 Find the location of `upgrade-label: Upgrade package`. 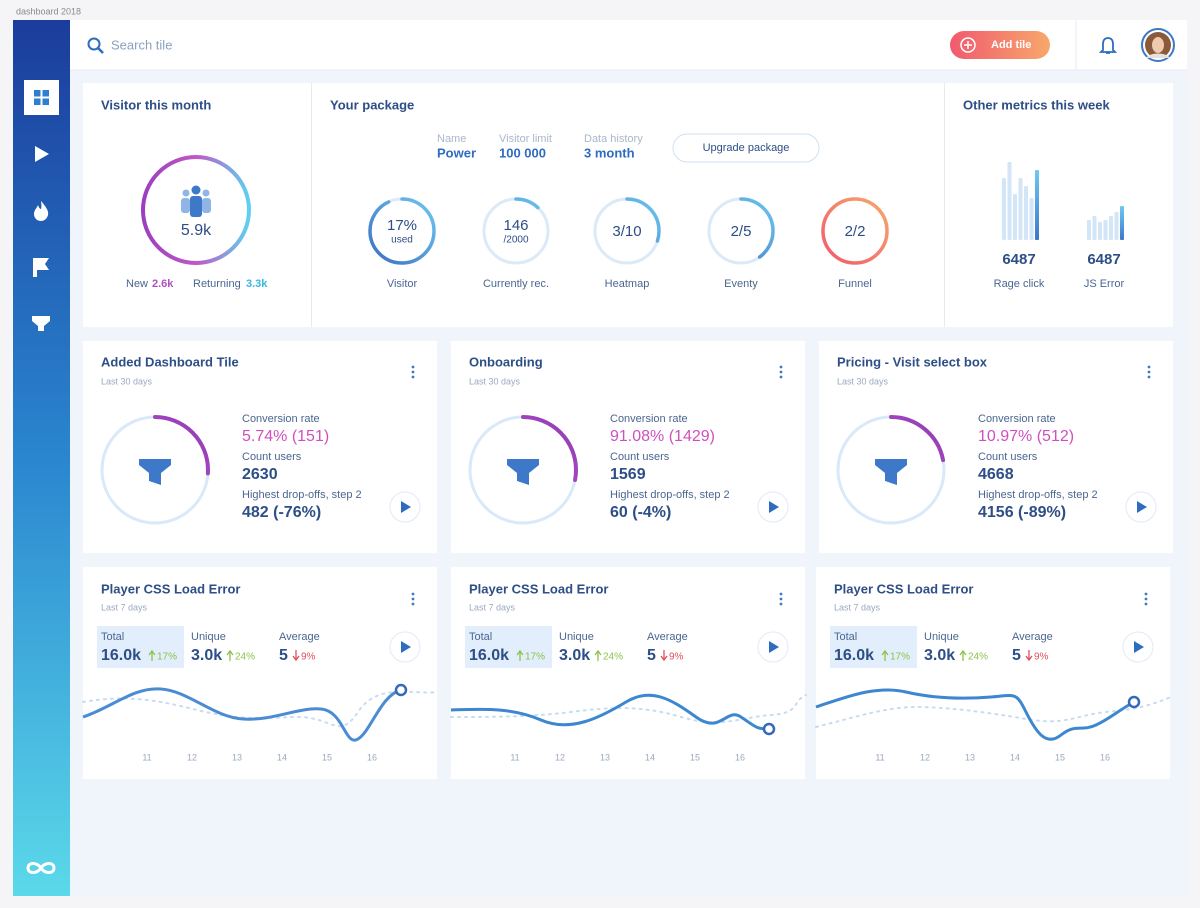

upgrade-label: Upgrade package is located at coordinates (746, 148).